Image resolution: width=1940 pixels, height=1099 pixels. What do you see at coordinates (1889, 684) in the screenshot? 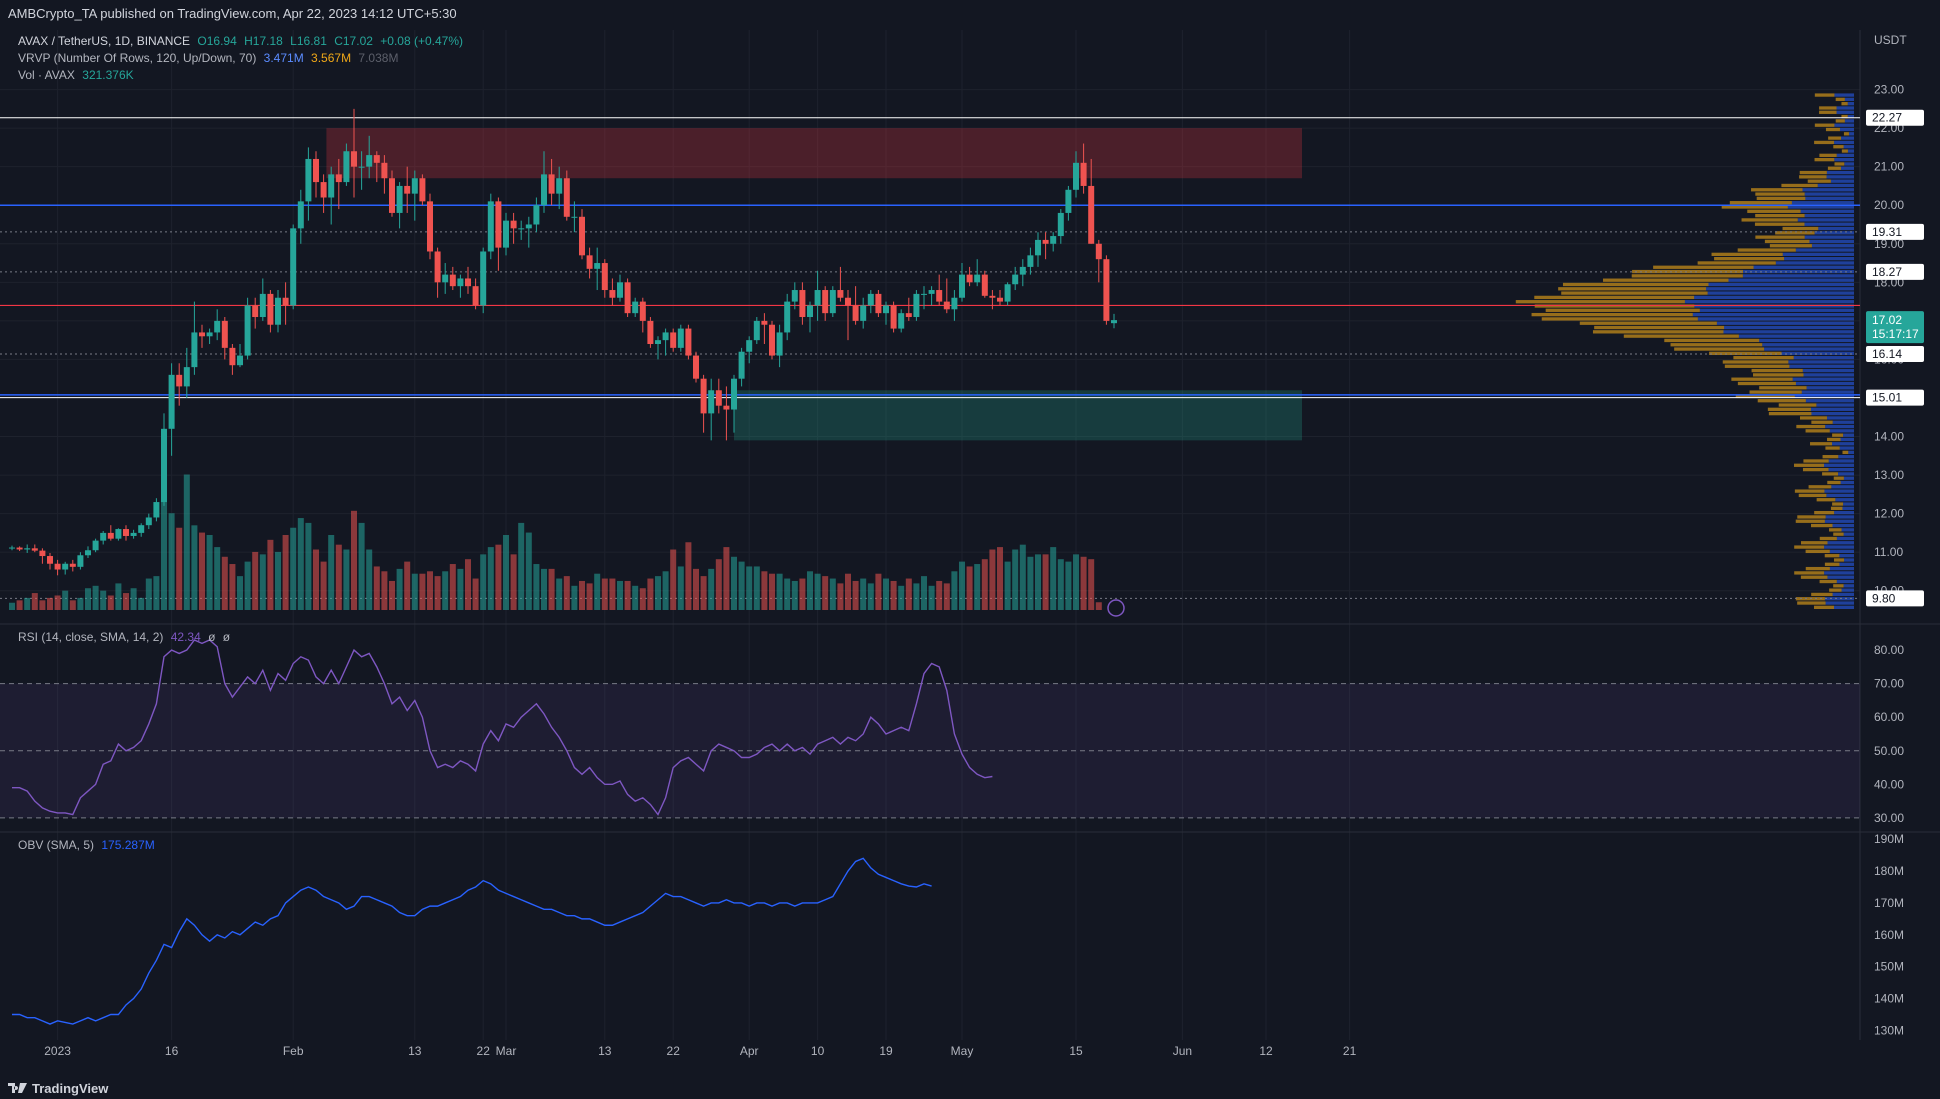
I see `rsi-tick-1: 70.00` at bounding box center [1889, 684].